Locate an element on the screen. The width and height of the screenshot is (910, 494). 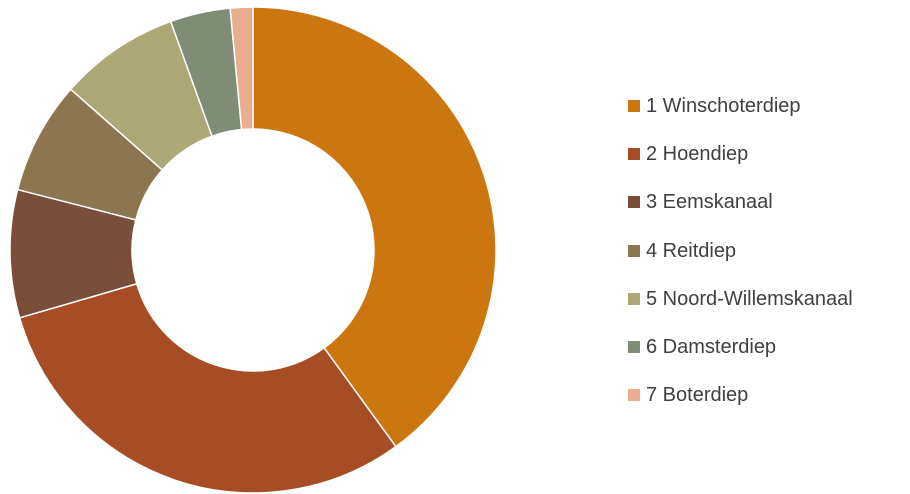
legend-label: 2 Hoendiep is located at coordinates (697, 154).